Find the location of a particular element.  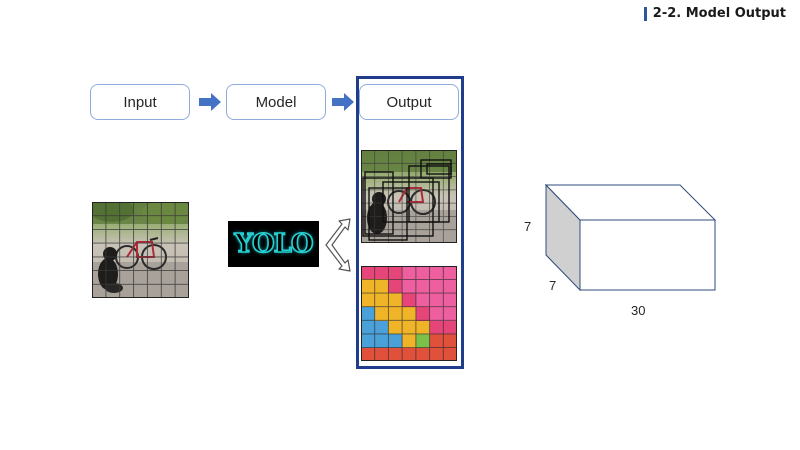

split-arrow-icon is located at coordinates (338, 245).